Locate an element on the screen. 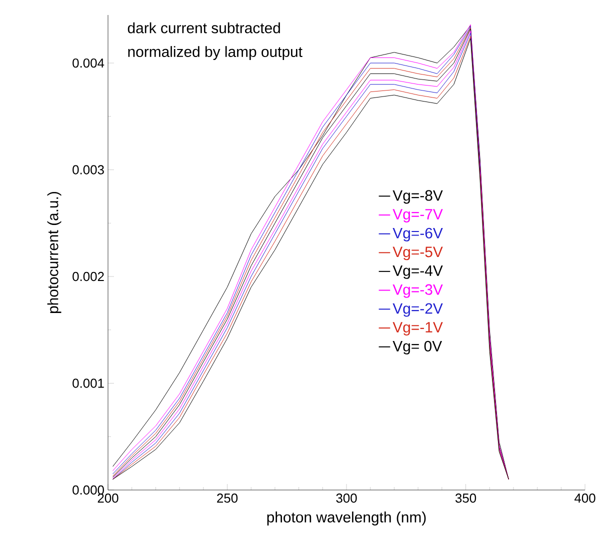 This screenshot has width=599, height=556. x-tick-label: 350 is located at coordinates (465, 498).